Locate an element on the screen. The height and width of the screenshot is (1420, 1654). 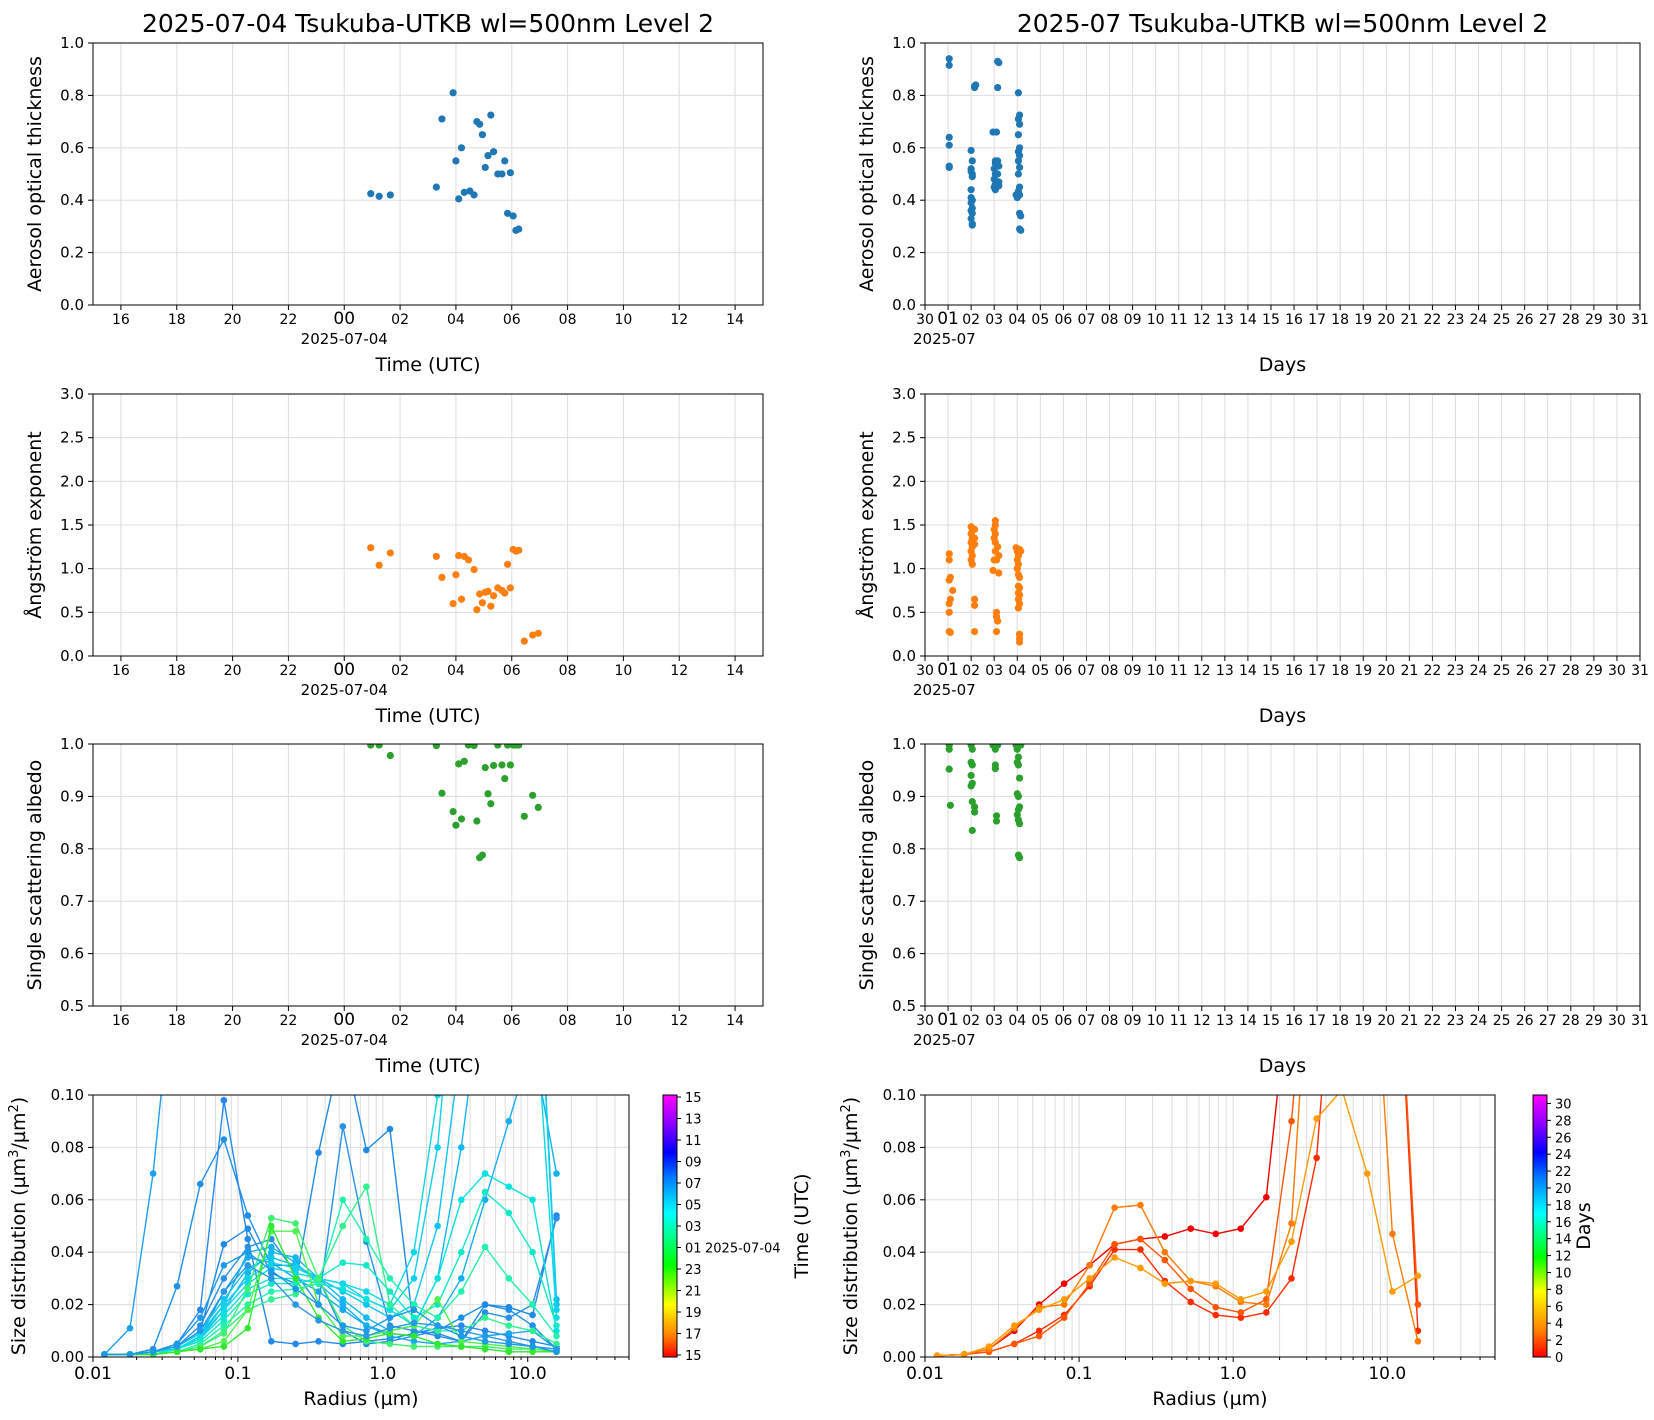
x-tick-label: 16 is located at coordinates (121, 320).